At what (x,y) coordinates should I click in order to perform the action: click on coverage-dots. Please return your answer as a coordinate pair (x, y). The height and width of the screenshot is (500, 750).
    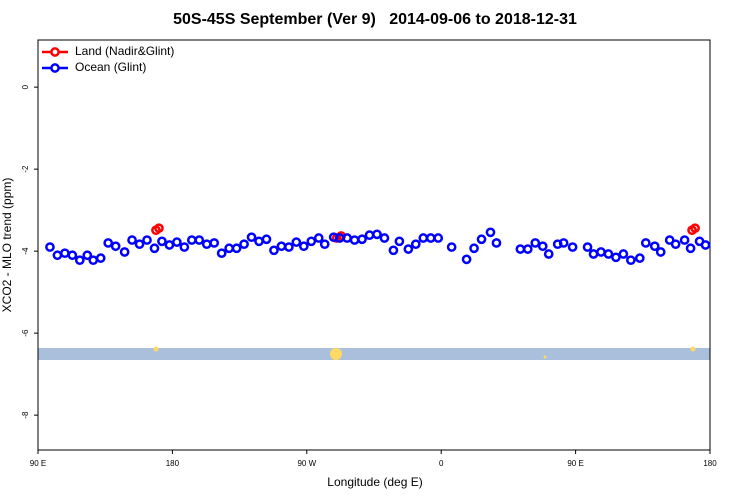
    Looking at the image, I should click on (424, 353).